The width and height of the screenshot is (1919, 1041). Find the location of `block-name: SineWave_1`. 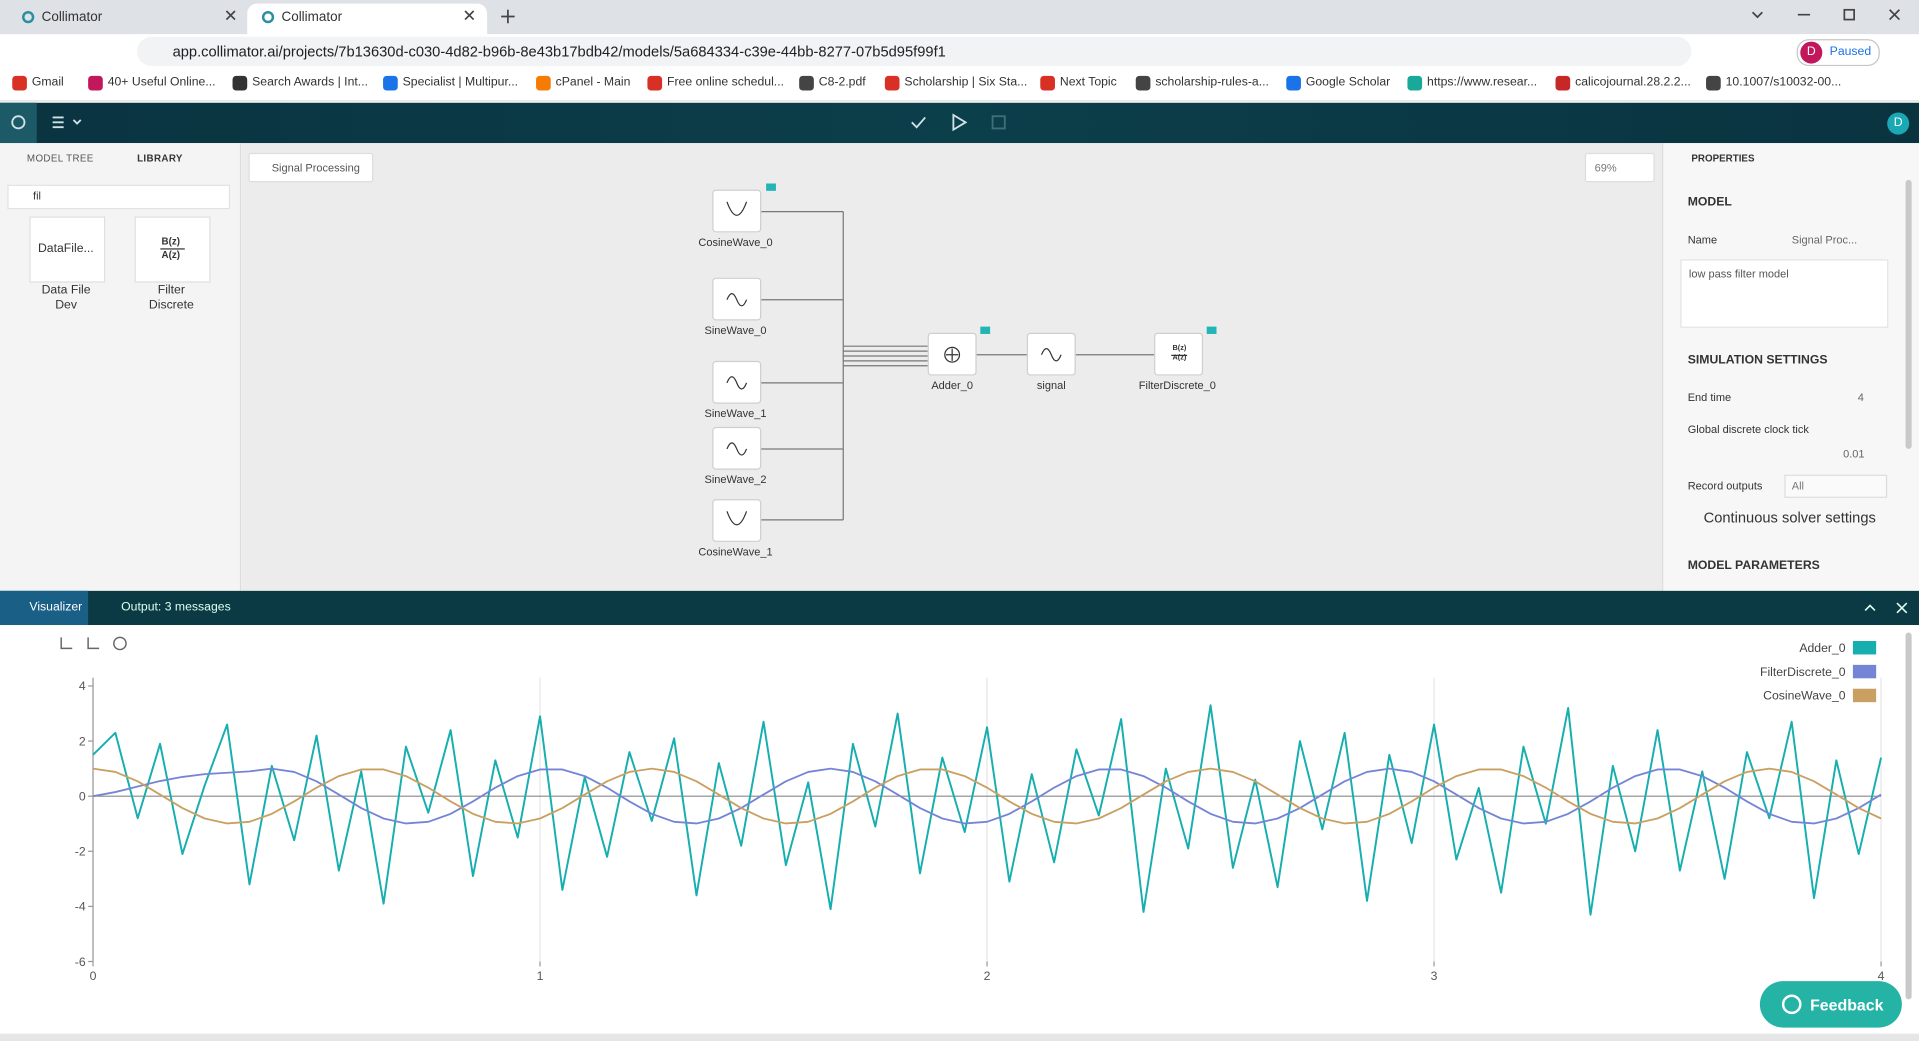

block-name: SineWave_1 is located at coordinates (735, 413).